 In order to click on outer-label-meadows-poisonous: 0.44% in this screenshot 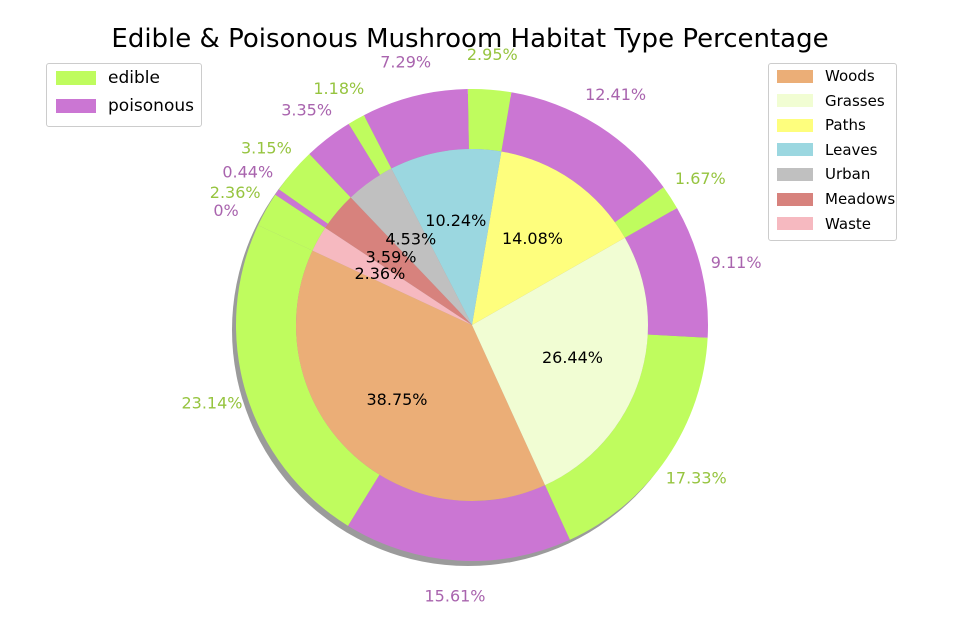, I will do `click(247, 172)`.